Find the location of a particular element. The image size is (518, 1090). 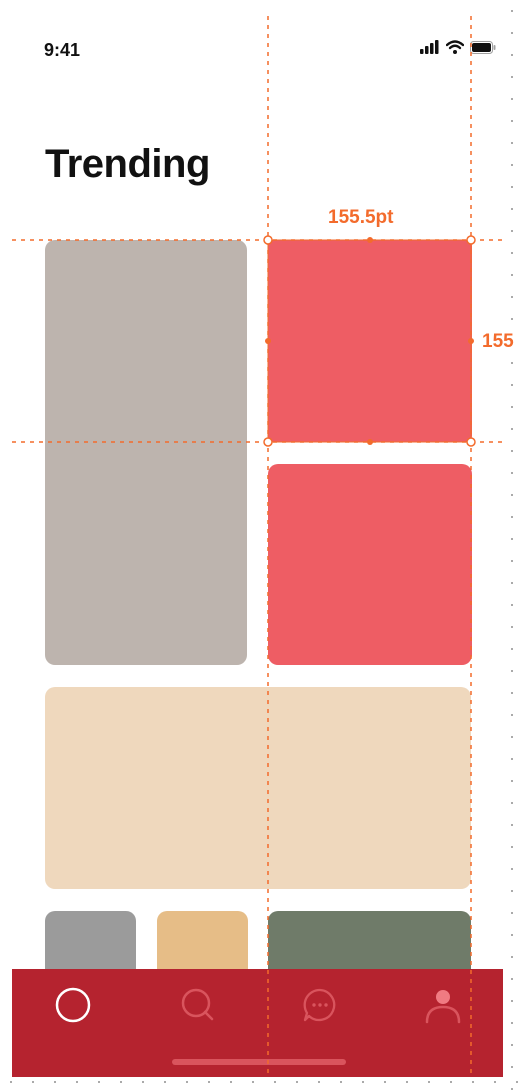

home-circle-icon is located at coordinates (73, 1005).